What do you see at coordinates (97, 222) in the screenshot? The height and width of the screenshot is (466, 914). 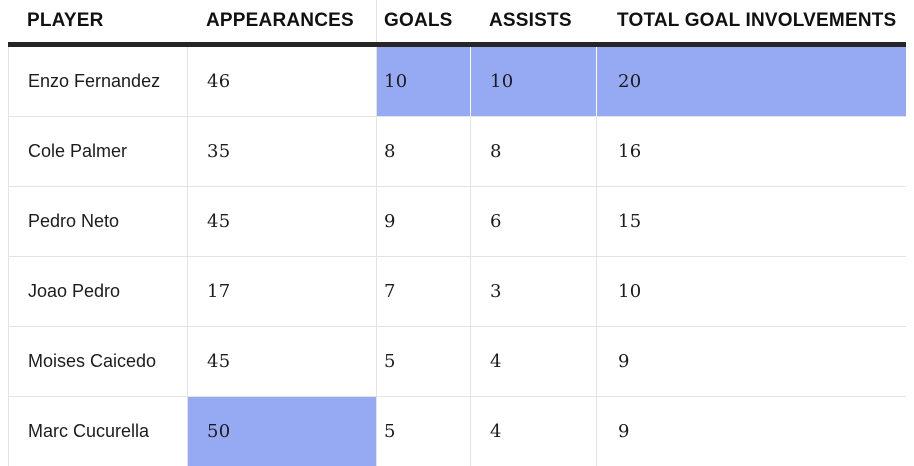 I see `player-name-cell: Pedro Neto` at bounding box center [97, 222].